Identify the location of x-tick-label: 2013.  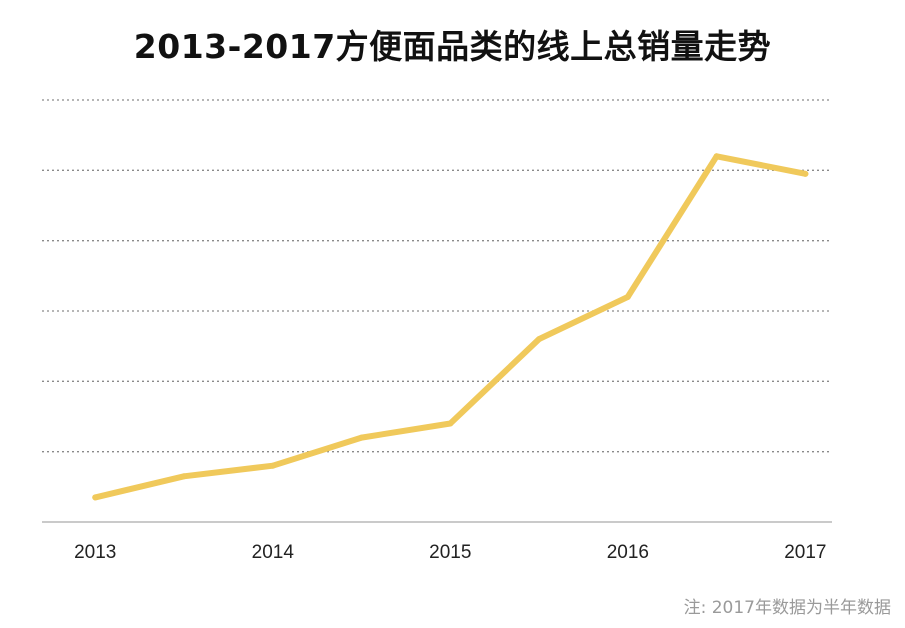
(95, 552).